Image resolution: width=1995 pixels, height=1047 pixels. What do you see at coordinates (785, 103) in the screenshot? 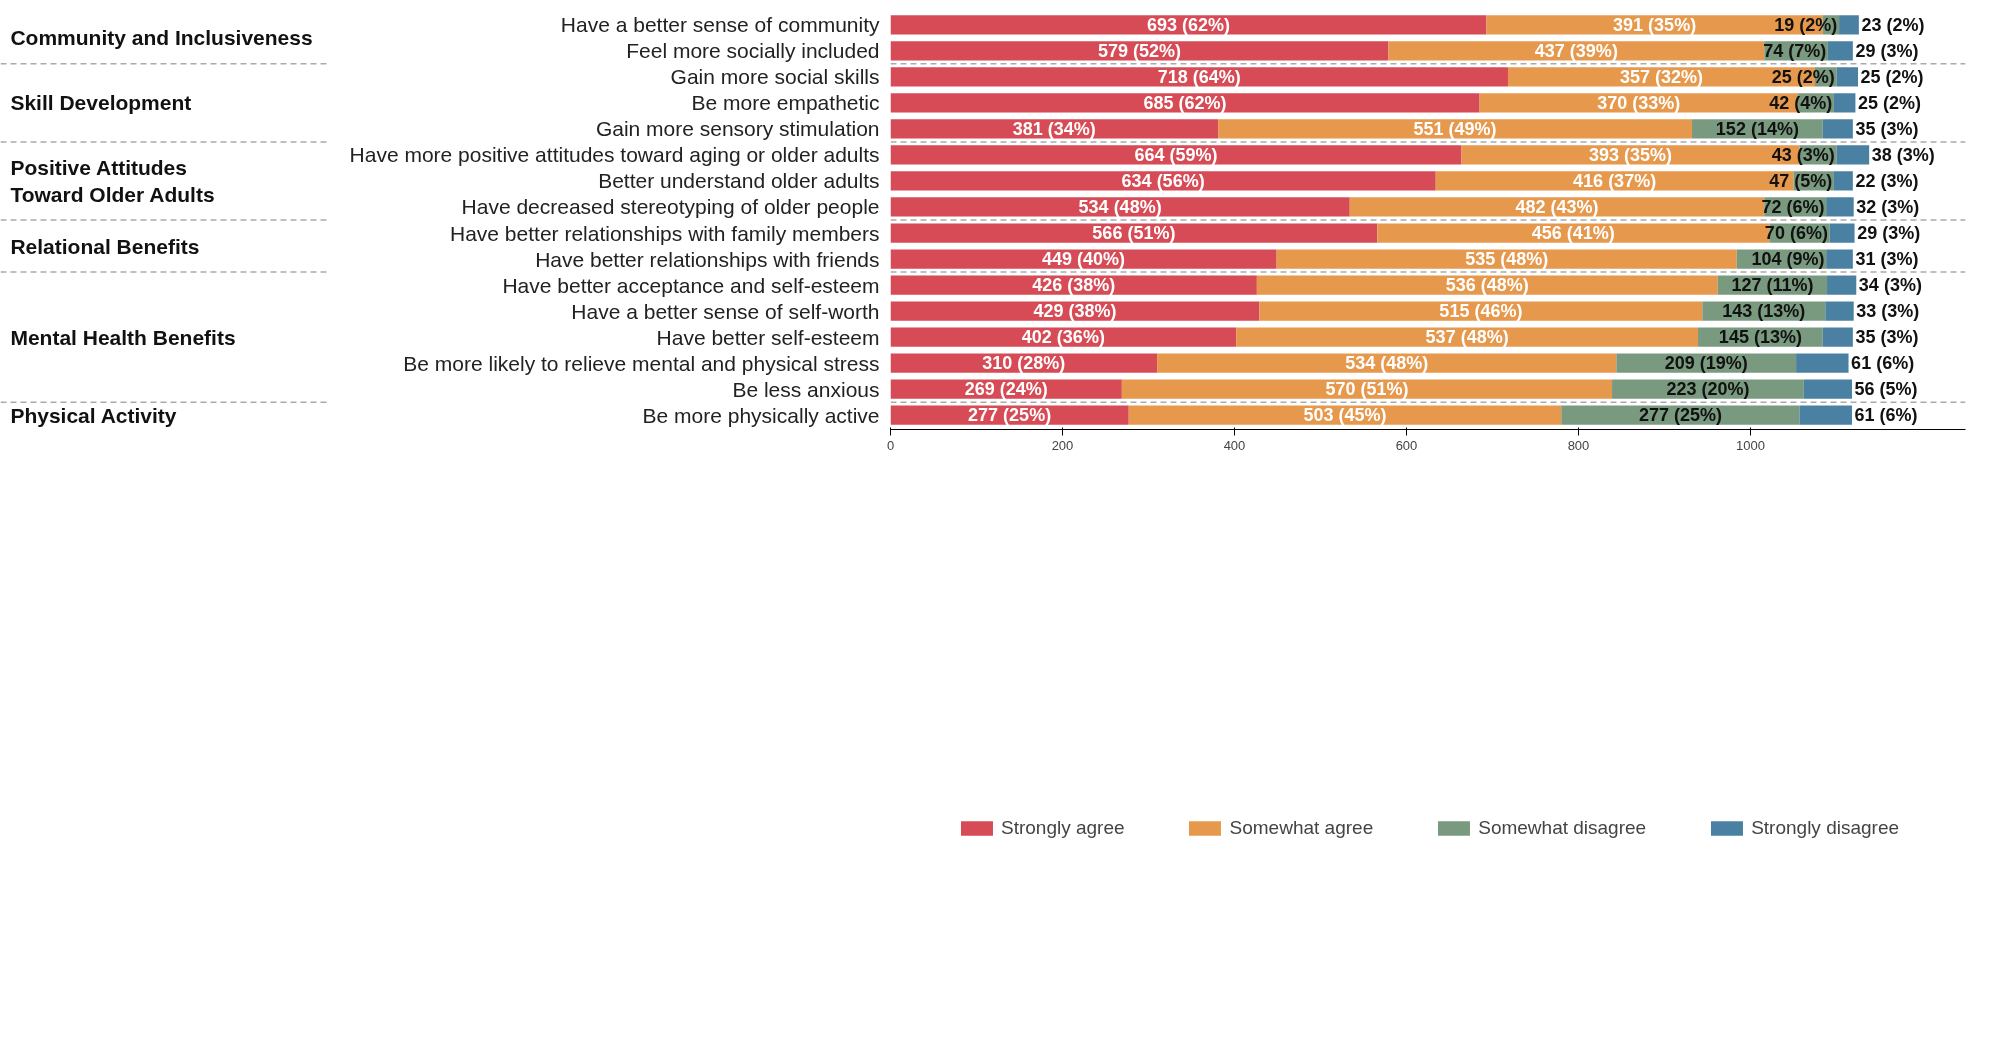
I see `y-tick-label: Be more empathetic` at bounding box center [785, 103].